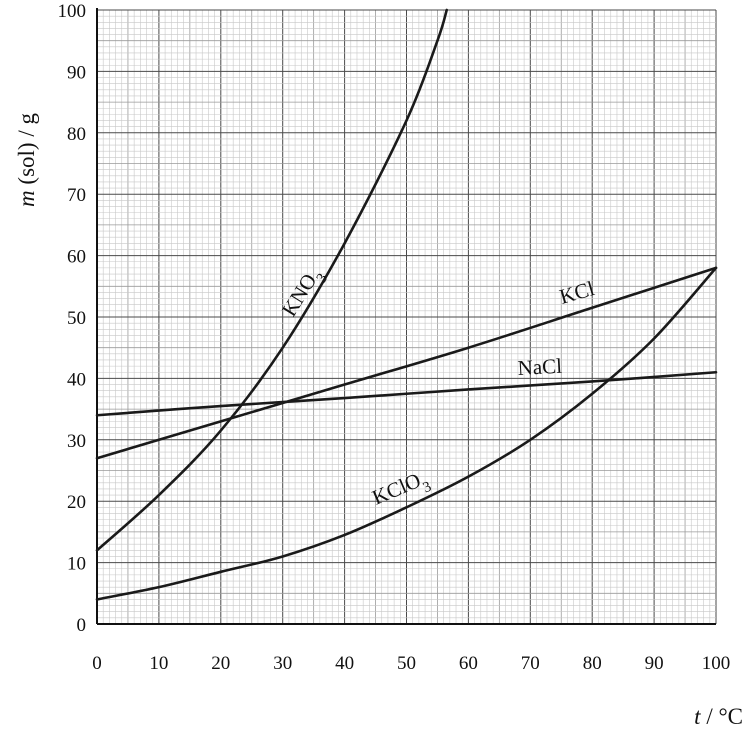 Image resolution: width=753 pixels, height=736 pixels. What do you see at coordinates (26, 198) in the screenshot?
I see `y-axis-var: m` at bounding box center [26, 198].